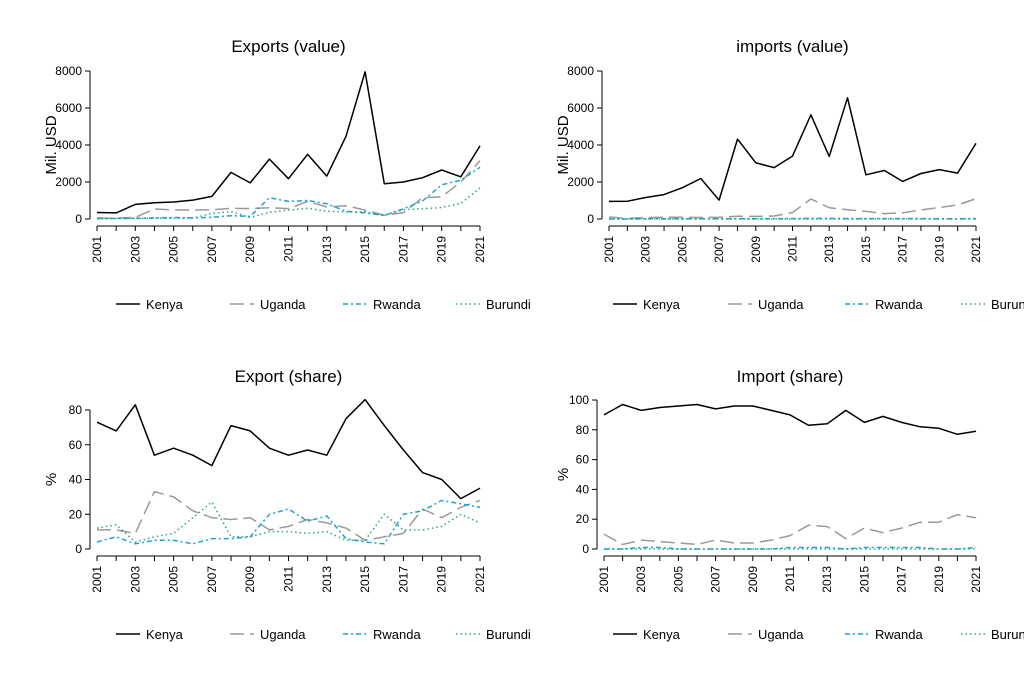  Describe the element at coordinates (563, 474) in the screenshot. I see `y-axis-label: %` at that location.